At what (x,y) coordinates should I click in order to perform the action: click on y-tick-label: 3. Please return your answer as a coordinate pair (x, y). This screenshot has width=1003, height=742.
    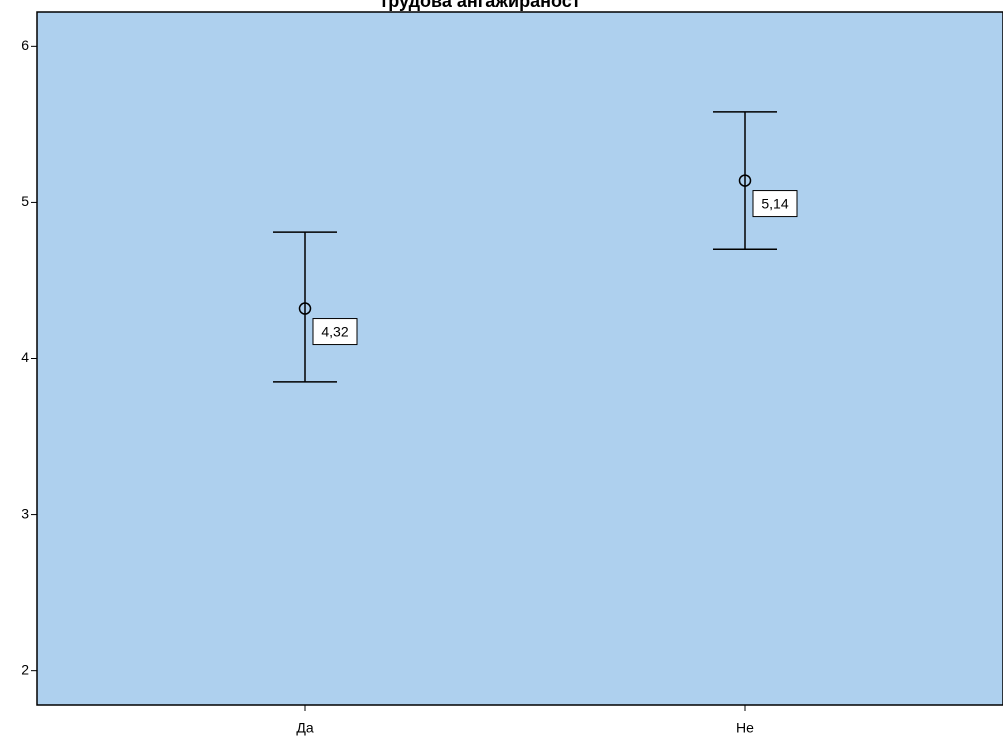
    Looking at the image, I should click on (25, 513).